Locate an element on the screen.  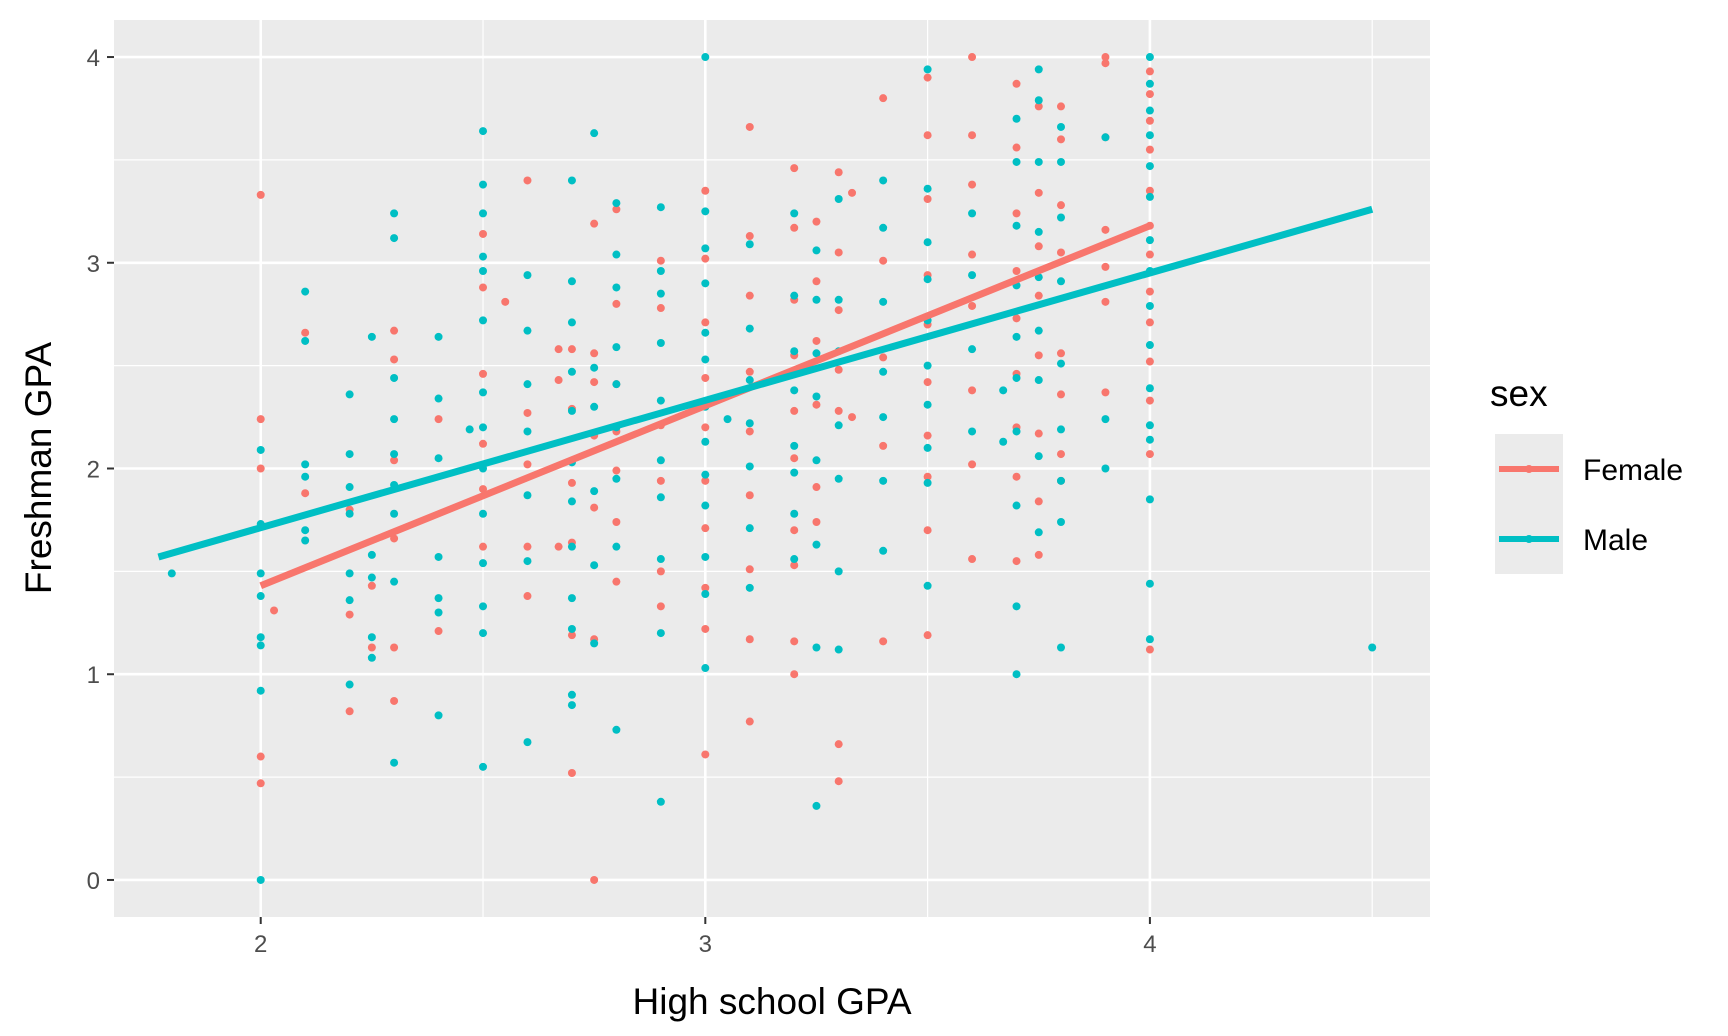
x-axis: 2 3 4 is located at coordinates (705, 937).